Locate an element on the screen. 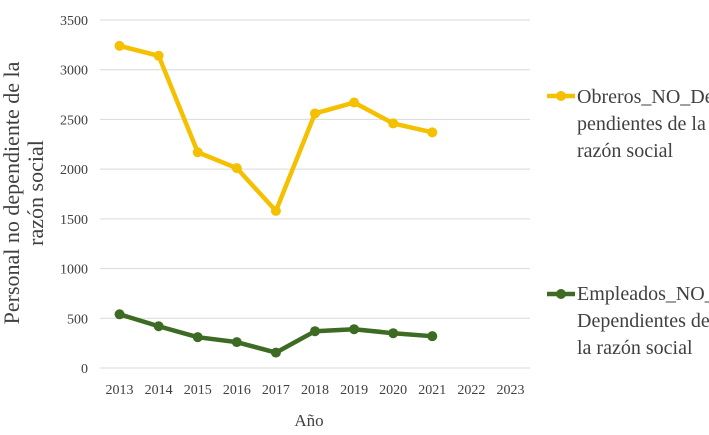 This screenshot has width=709, height=435. legend-line: razón social is located at coordinates (625, 151).